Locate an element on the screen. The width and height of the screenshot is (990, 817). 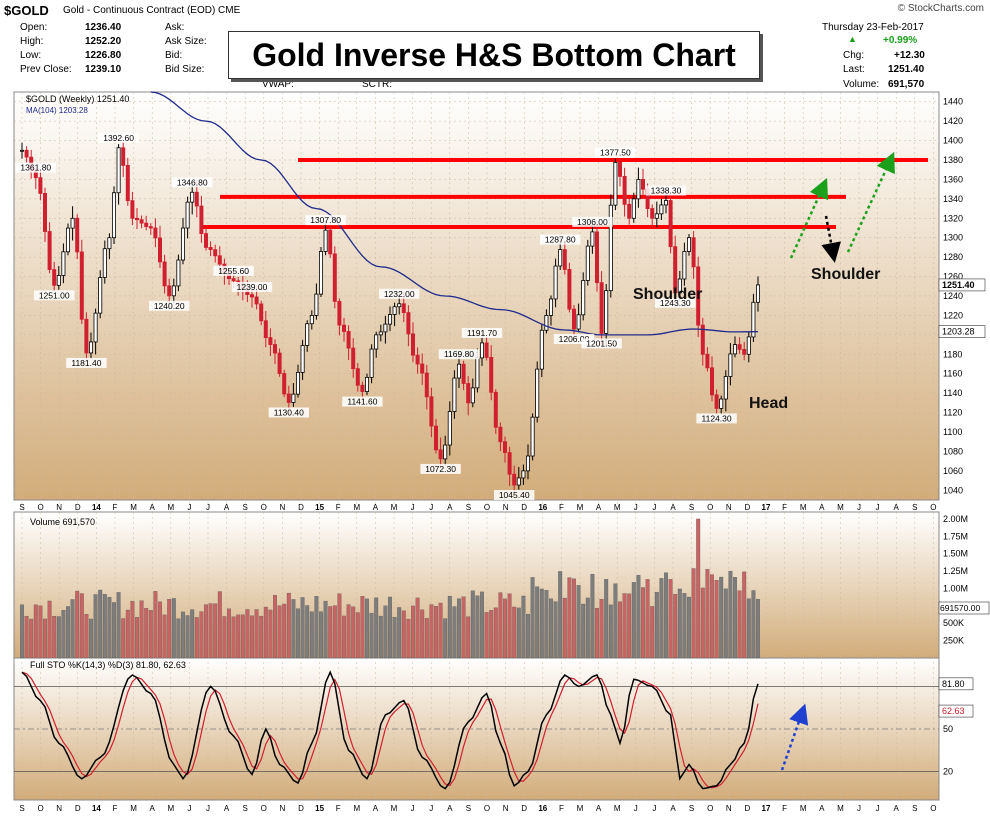
month-tick-label-bottom: 15 is located at coordinates (319, 808).